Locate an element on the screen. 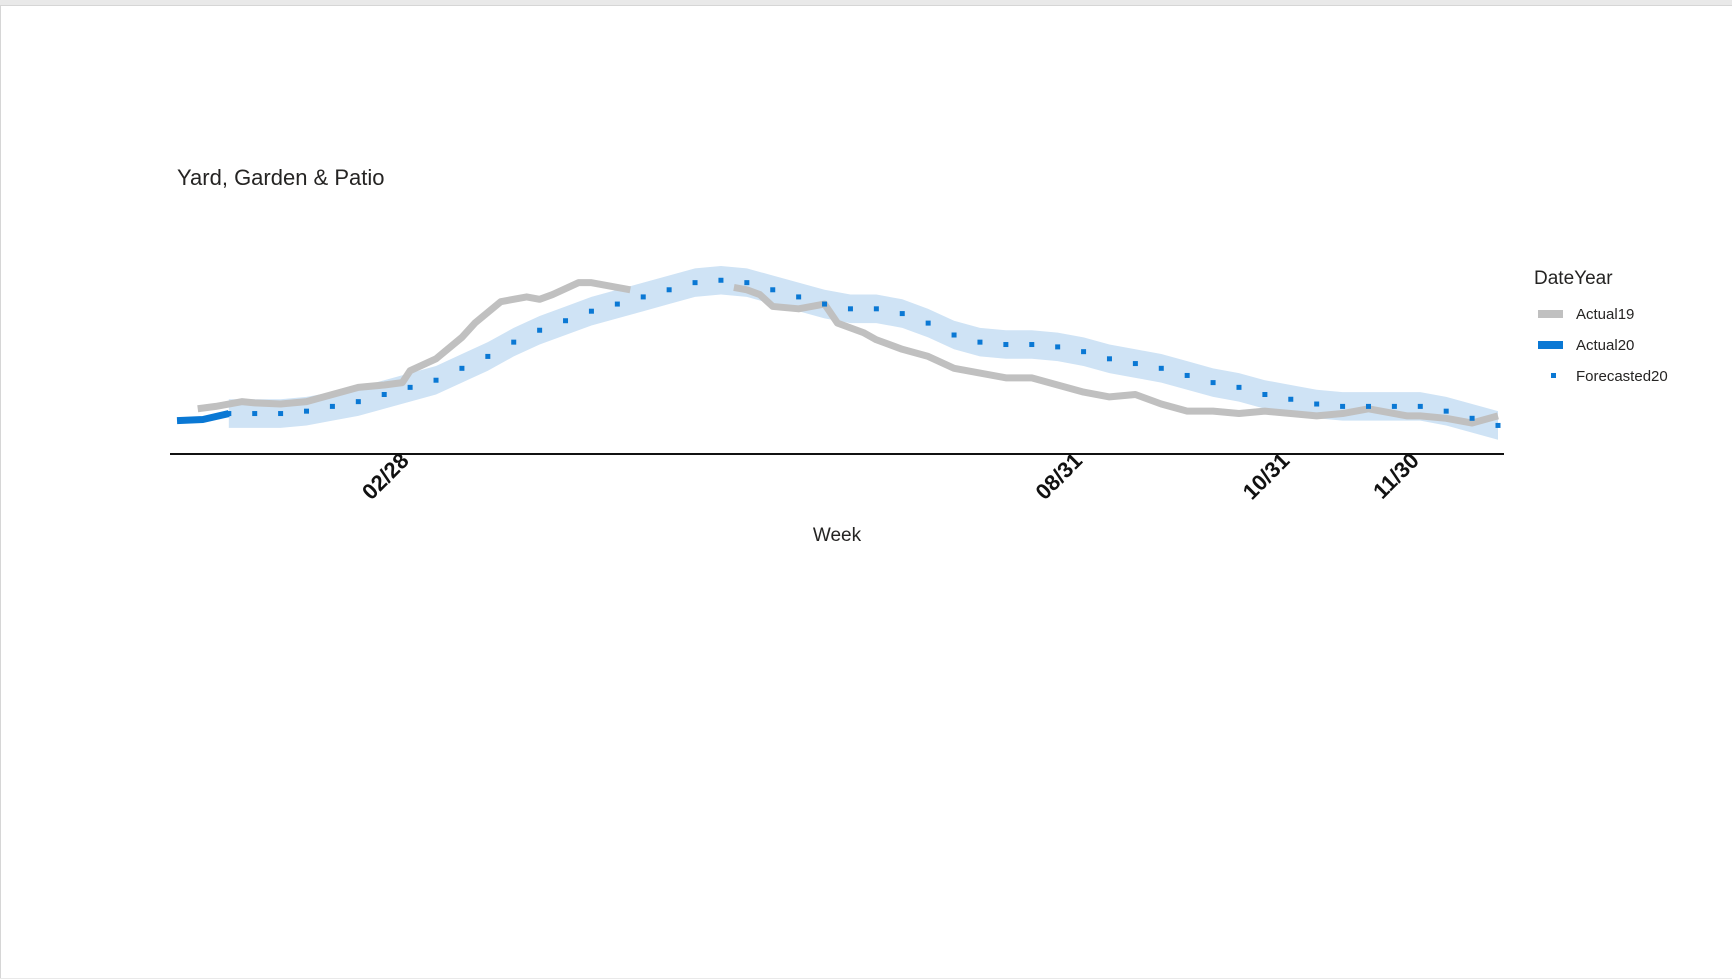 The image size is (1732, 979). series-actual20-line is located at coordinates (203, 417).